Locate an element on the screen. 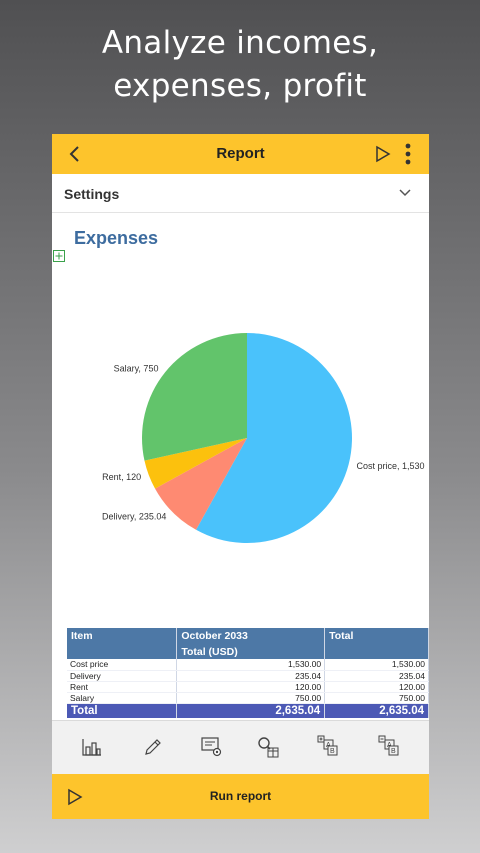  app-bar: Report is located at coordinates (240, 154).